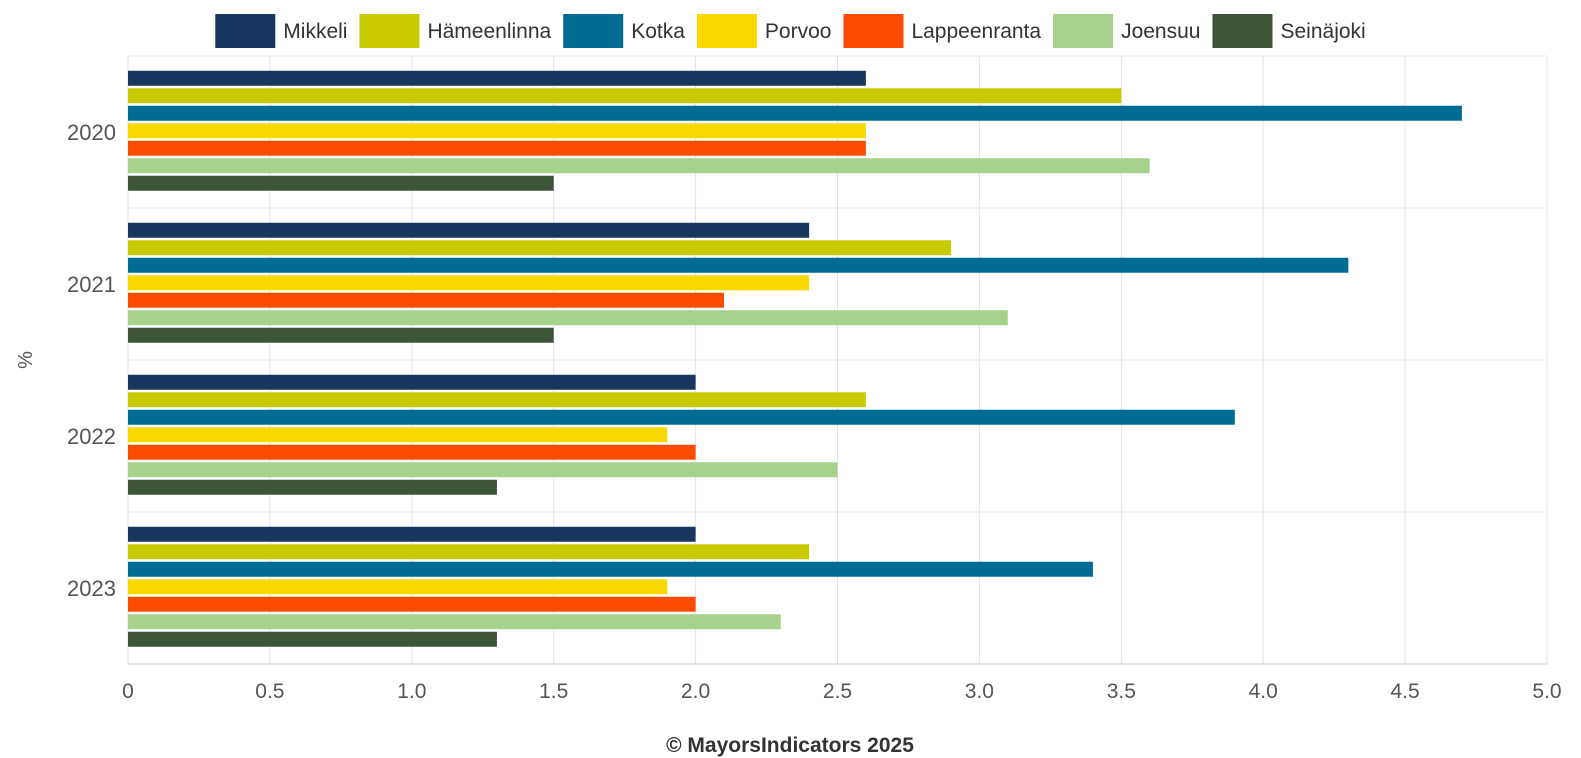  Describe the element at coordinates (695, 691) in the screenshot. I see `x-tick-label: 2.0` at that location.